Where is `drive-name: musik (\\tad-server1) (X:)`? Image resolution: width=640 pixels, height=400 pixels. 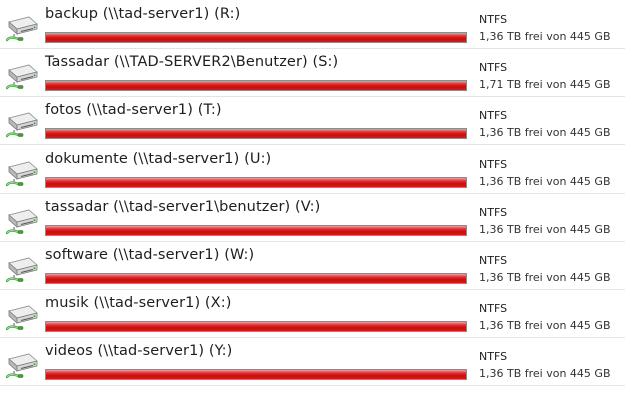
drive-name: musik (\\tad-server1) (X:) is located at coordinates (138, 303).